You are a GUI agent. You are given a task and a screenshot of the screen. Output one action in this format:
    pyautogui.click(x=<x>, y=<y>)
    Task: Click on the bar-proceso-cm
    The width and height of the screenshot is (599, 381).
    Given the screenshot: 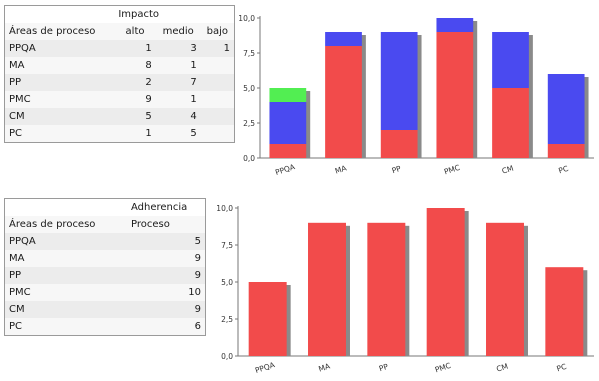 What is the action you would take?
    pyautogui.click(x=505, y=289)
    